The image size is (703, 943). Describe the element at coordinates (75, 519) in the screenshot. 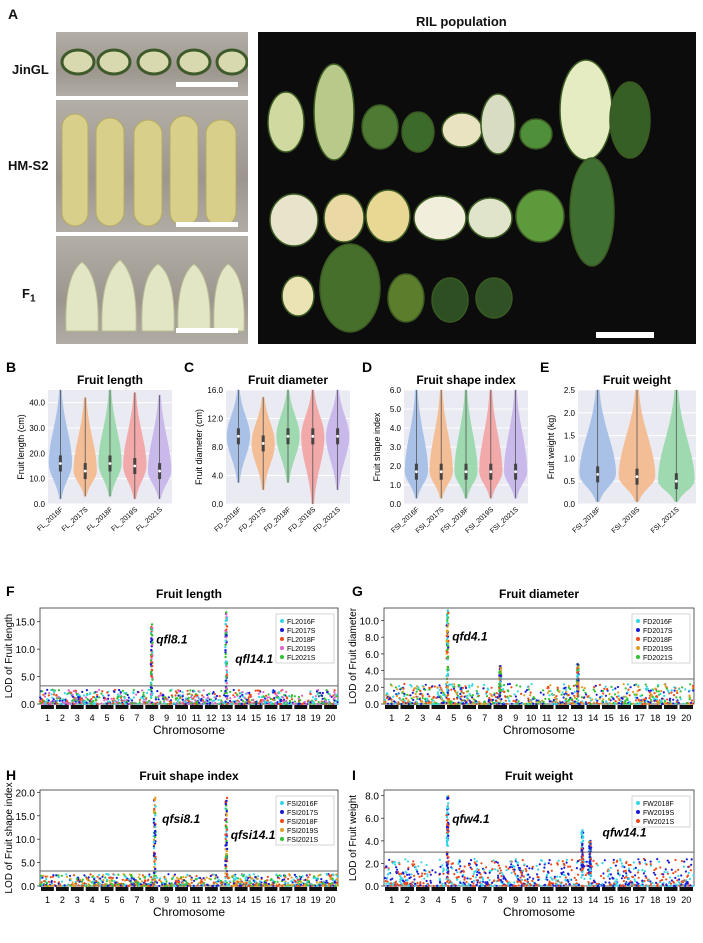

I see `x-tick-label: FL_2017S` at that location.